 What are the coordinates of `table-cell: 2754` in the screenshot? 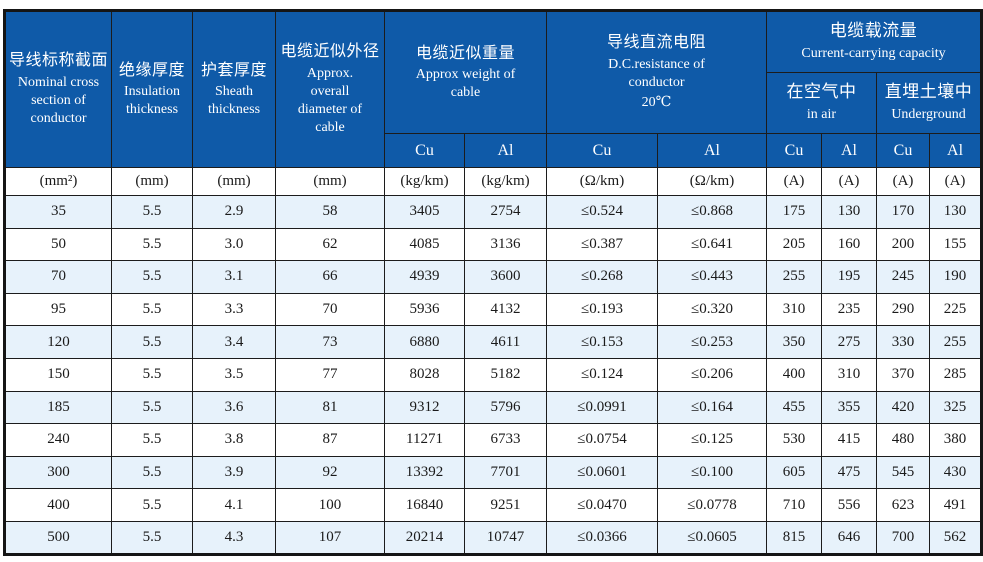 It's located at (505, 212).